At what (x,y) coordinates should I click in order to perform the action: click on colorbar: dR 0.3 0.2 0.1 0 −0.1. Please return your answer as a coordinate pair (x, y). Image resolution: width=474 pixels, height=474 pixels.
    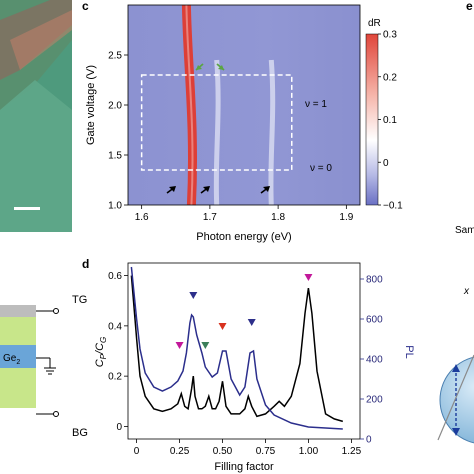
    Looking at the image, I should click on (384, 115).